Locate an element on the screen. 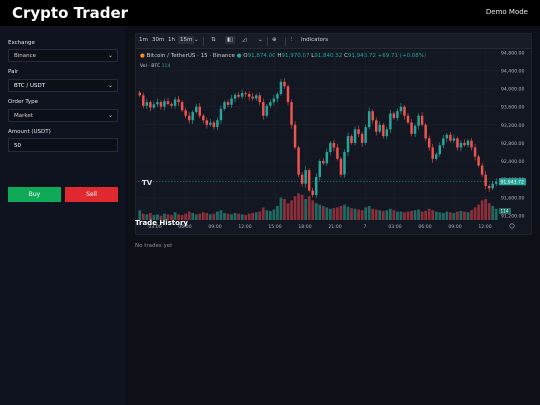  pair-label: Pair is located at coordinates (13, 72).